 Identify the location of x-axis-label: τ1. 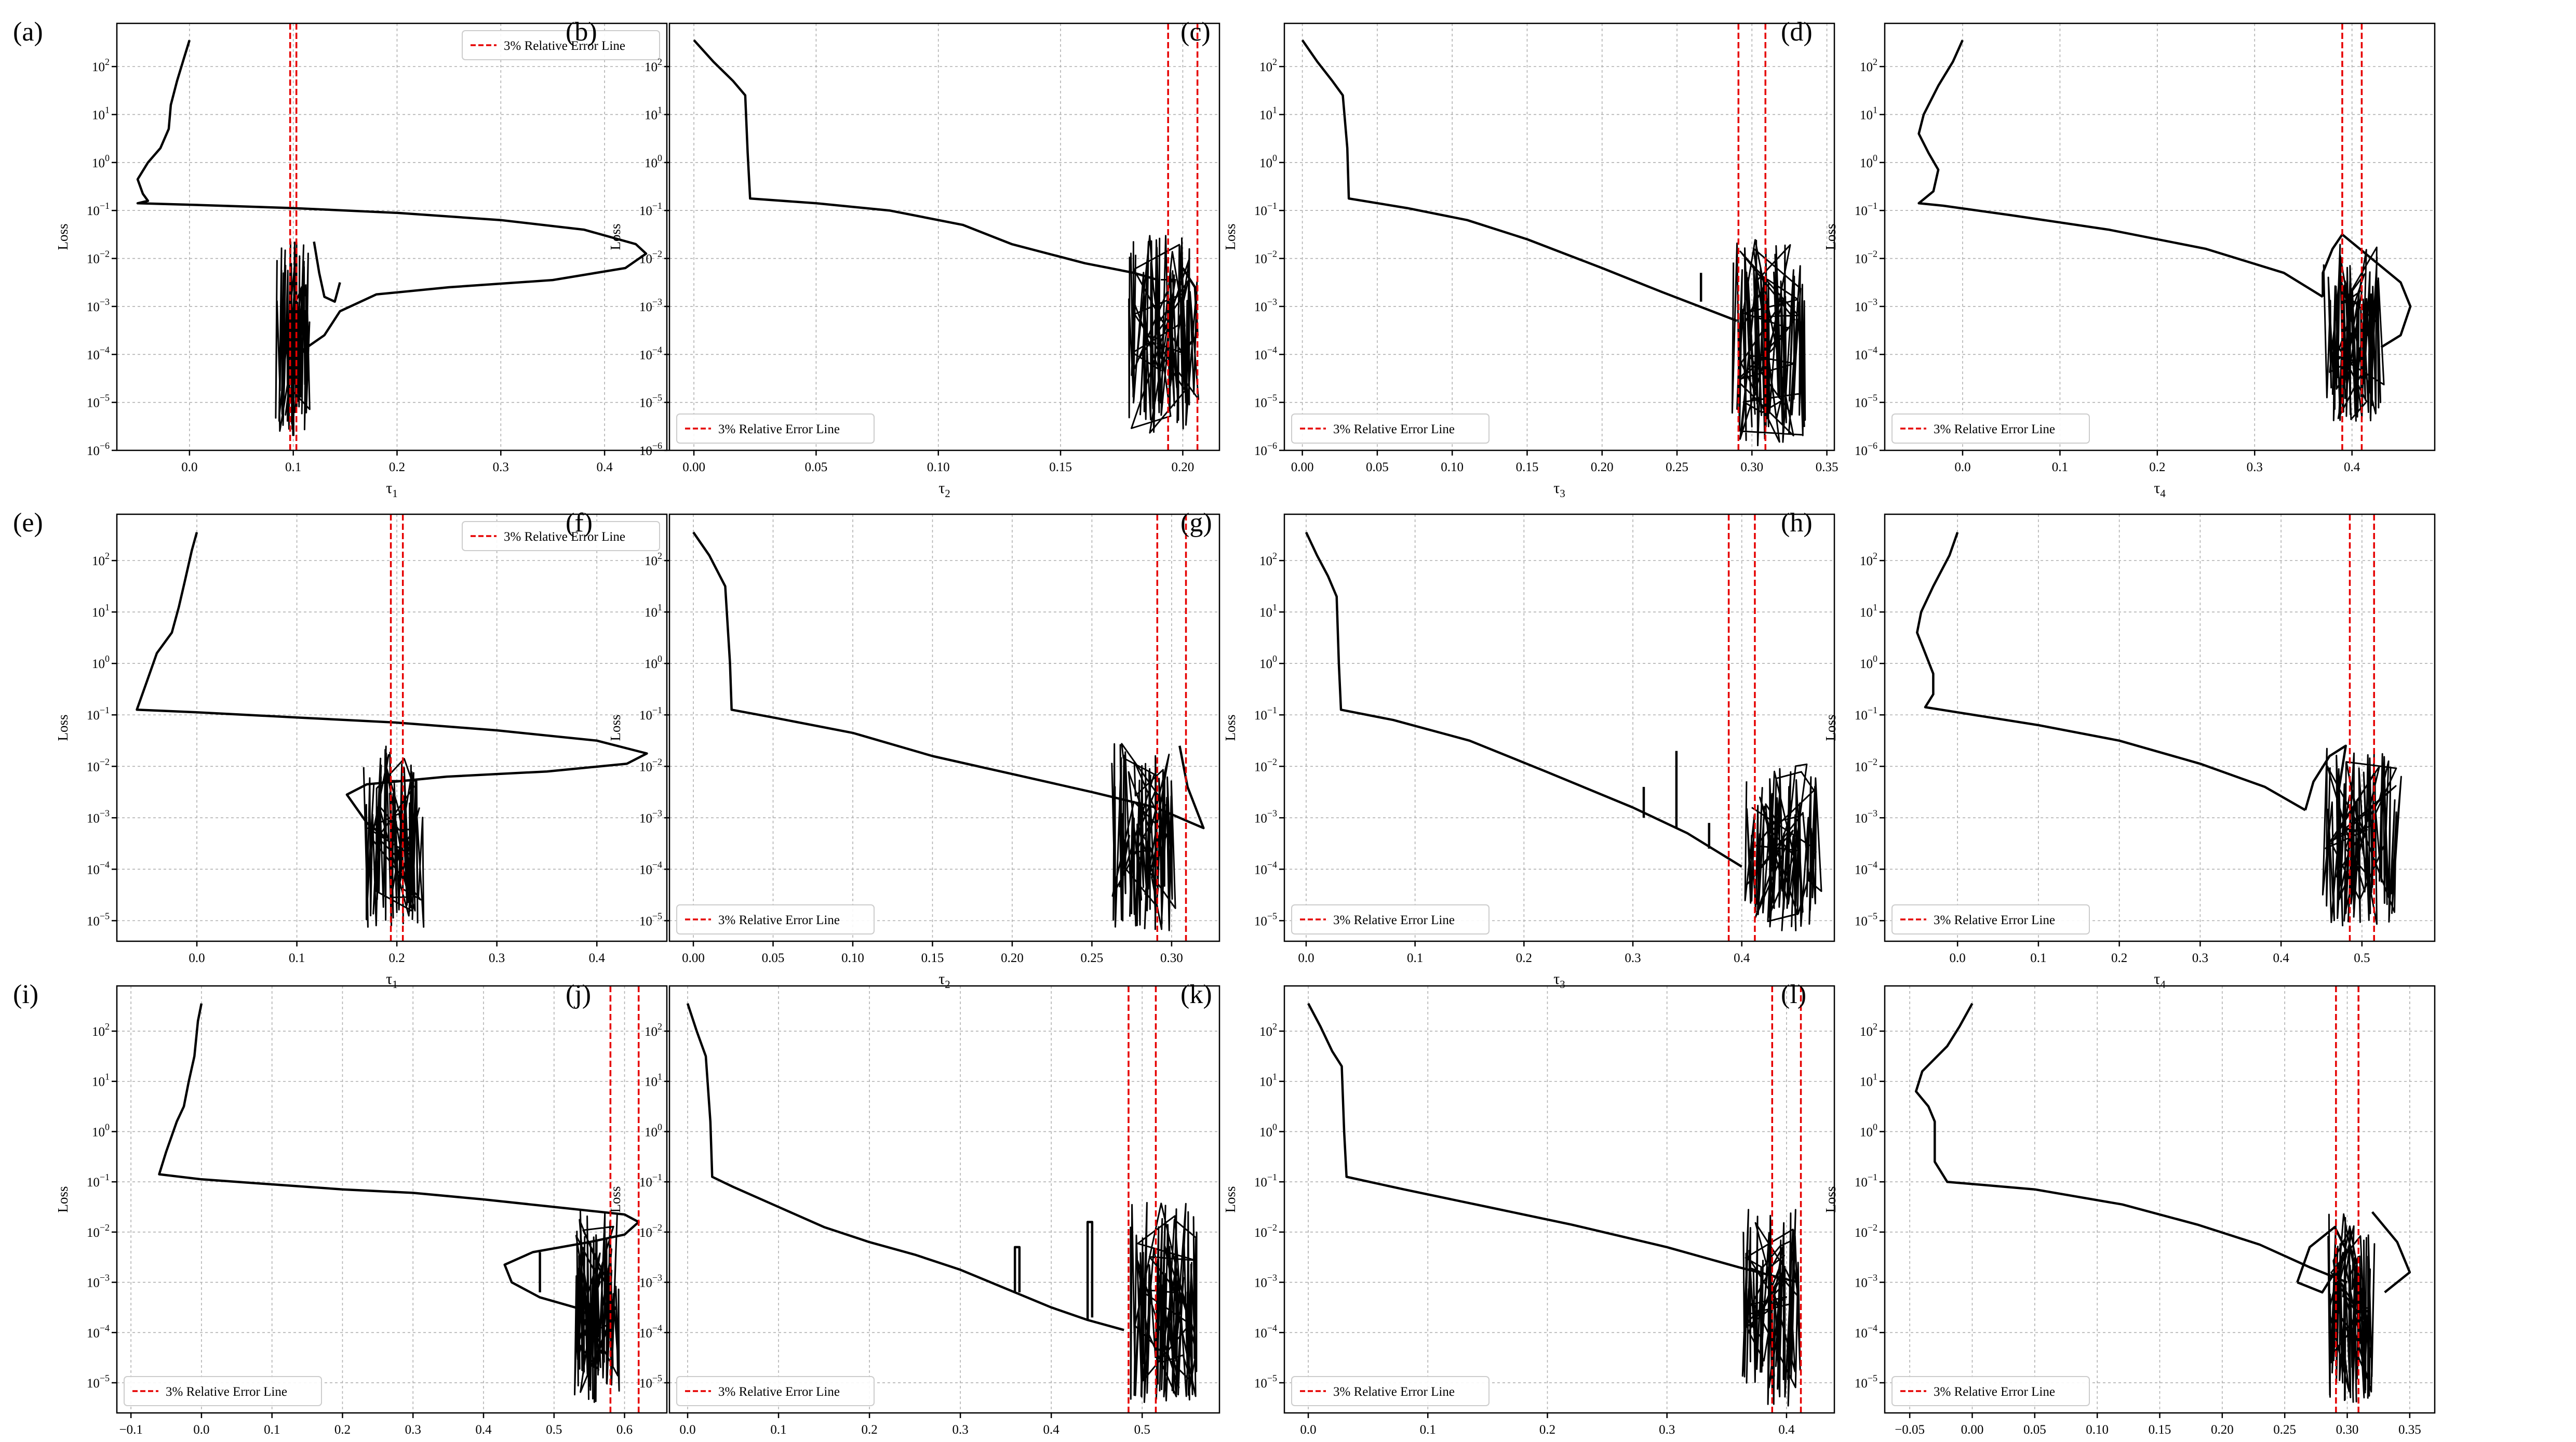
(392, 489).